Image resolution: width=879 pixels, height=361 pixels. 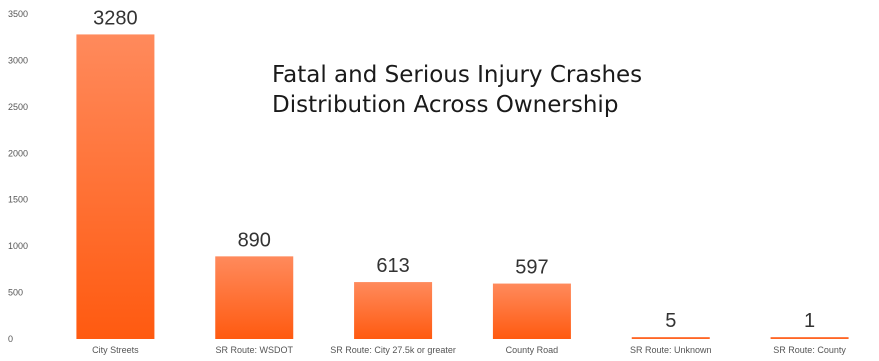 What do you see at coordinates (809, 321) in the screenshot?
I see `data-label: 1` at bounding box center [809, 321].